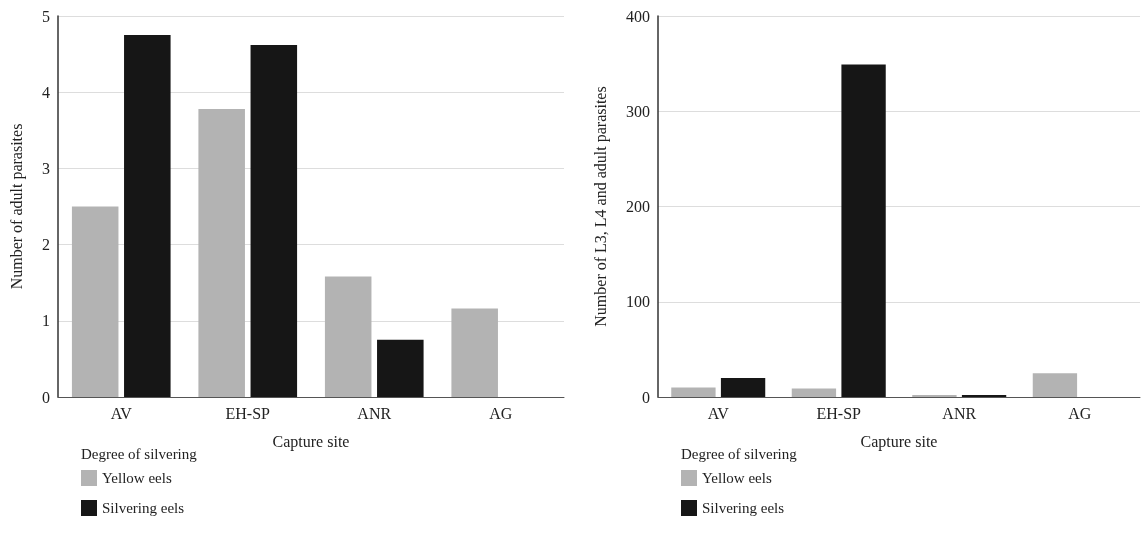 The height and width of the screenshot is (552, 1144). I want to click on y-tick-label: 200, so click(638, 206).